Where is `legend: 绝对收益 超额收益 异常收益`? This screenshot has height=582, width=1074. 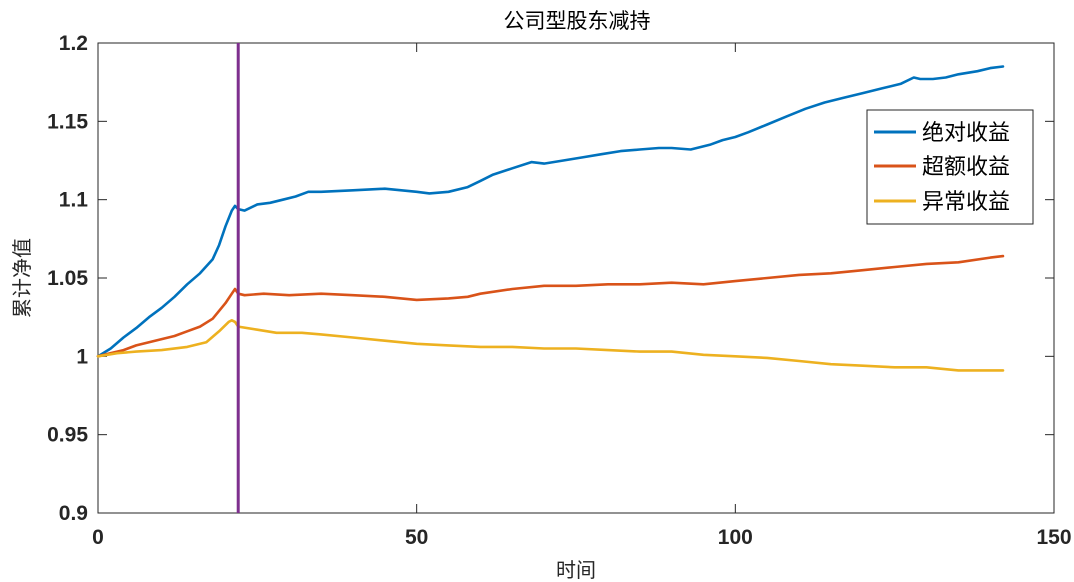
legend: 绝对收益 超额收益 异常收益 is located at coordinates (950, 167).